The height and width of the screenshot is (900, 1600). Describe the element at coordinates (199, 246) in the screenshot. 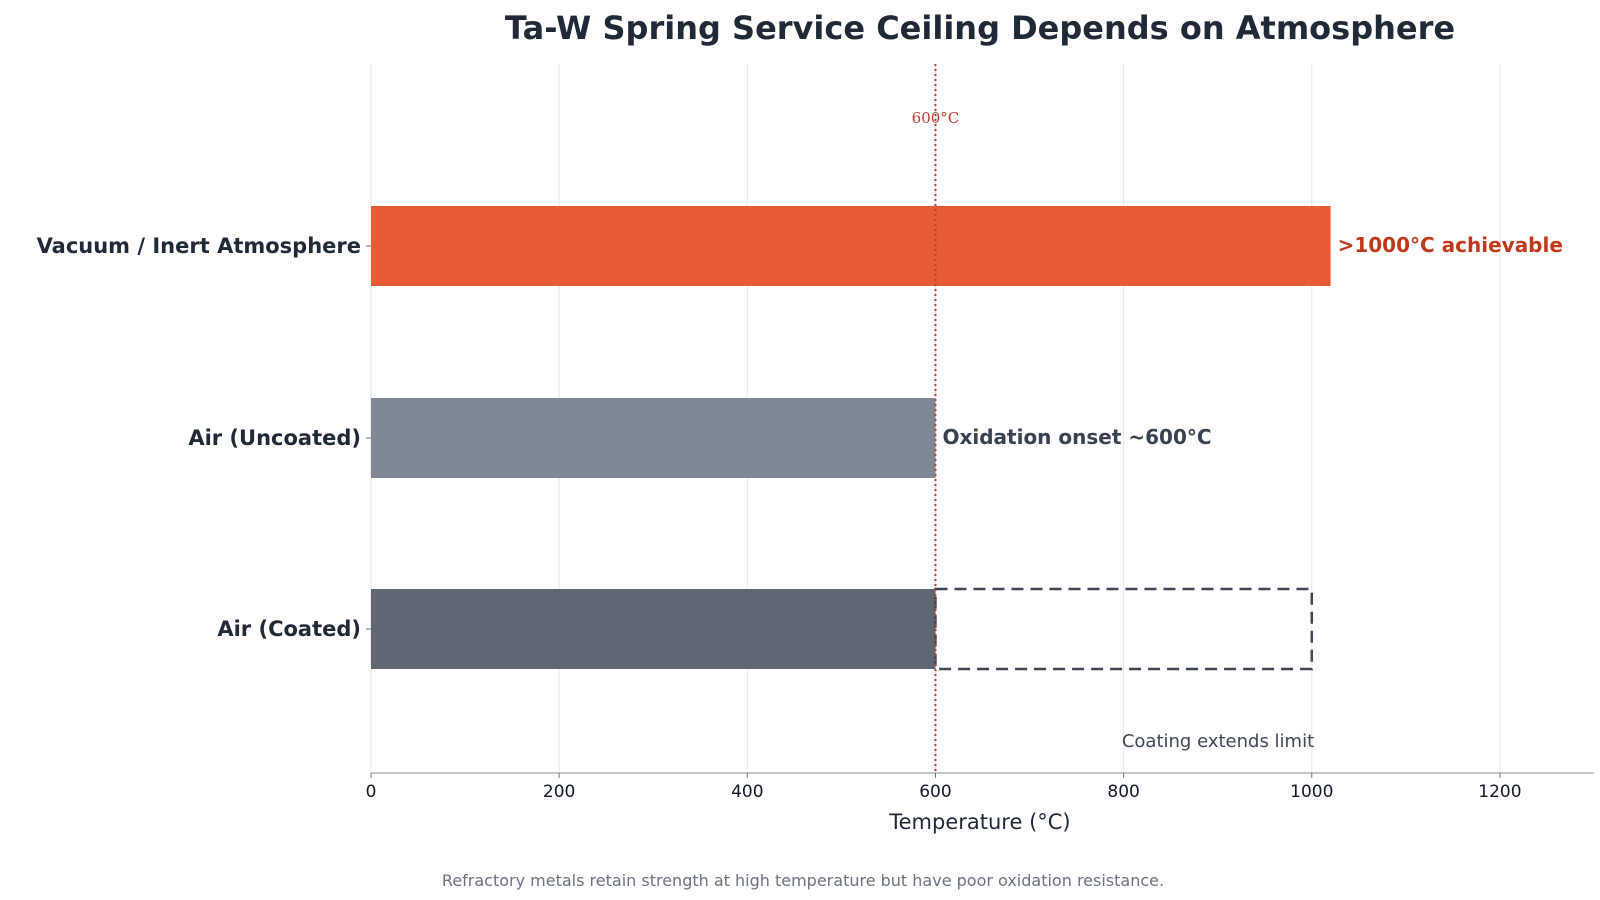

I see `category-label-0: Vacuum / Inert Atmosphere` at that location.